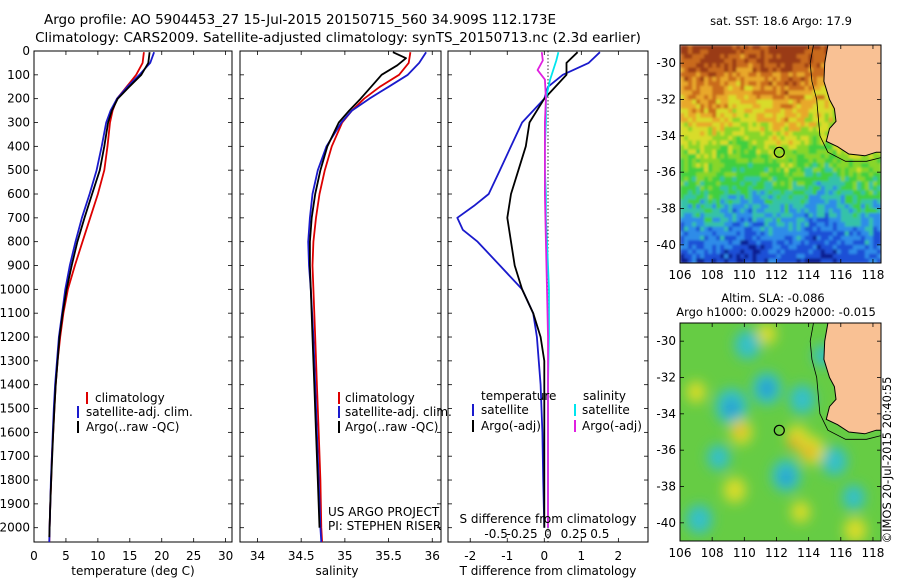 The image size is (900, 580). I want to click on sla-anomaly, so click(855, 529).